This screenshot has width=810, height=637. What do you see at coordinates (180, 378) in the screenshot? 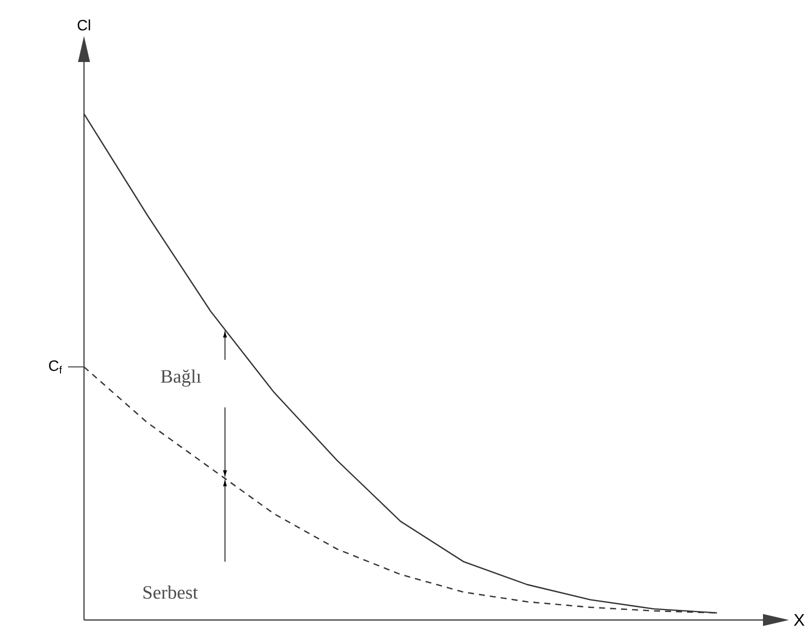
I see `annotation: Bağlı` at bounding box center [180, 378].